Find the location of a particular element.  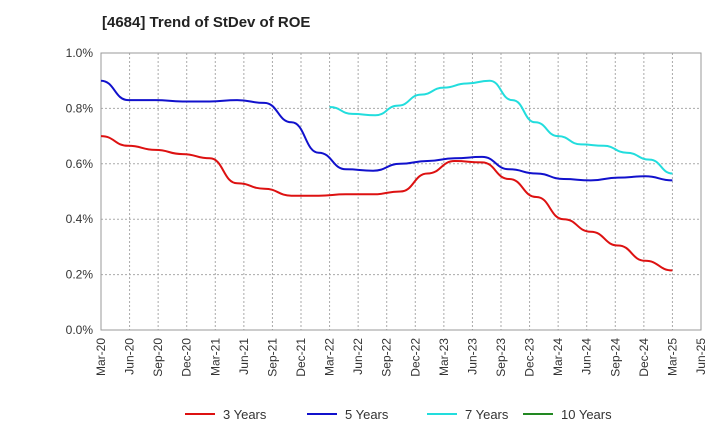

x-tick-label: Sep-21 is located at coordinates (272, 357).